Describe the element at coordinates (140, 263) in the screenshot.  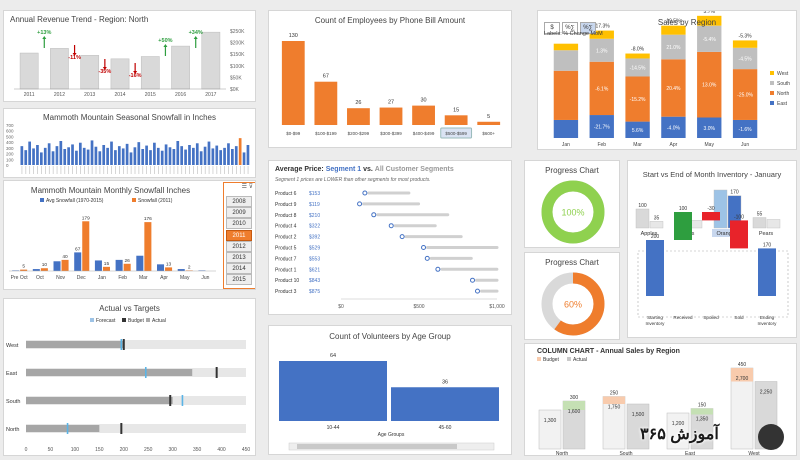
I see `monthly-bar-avg` at that location.